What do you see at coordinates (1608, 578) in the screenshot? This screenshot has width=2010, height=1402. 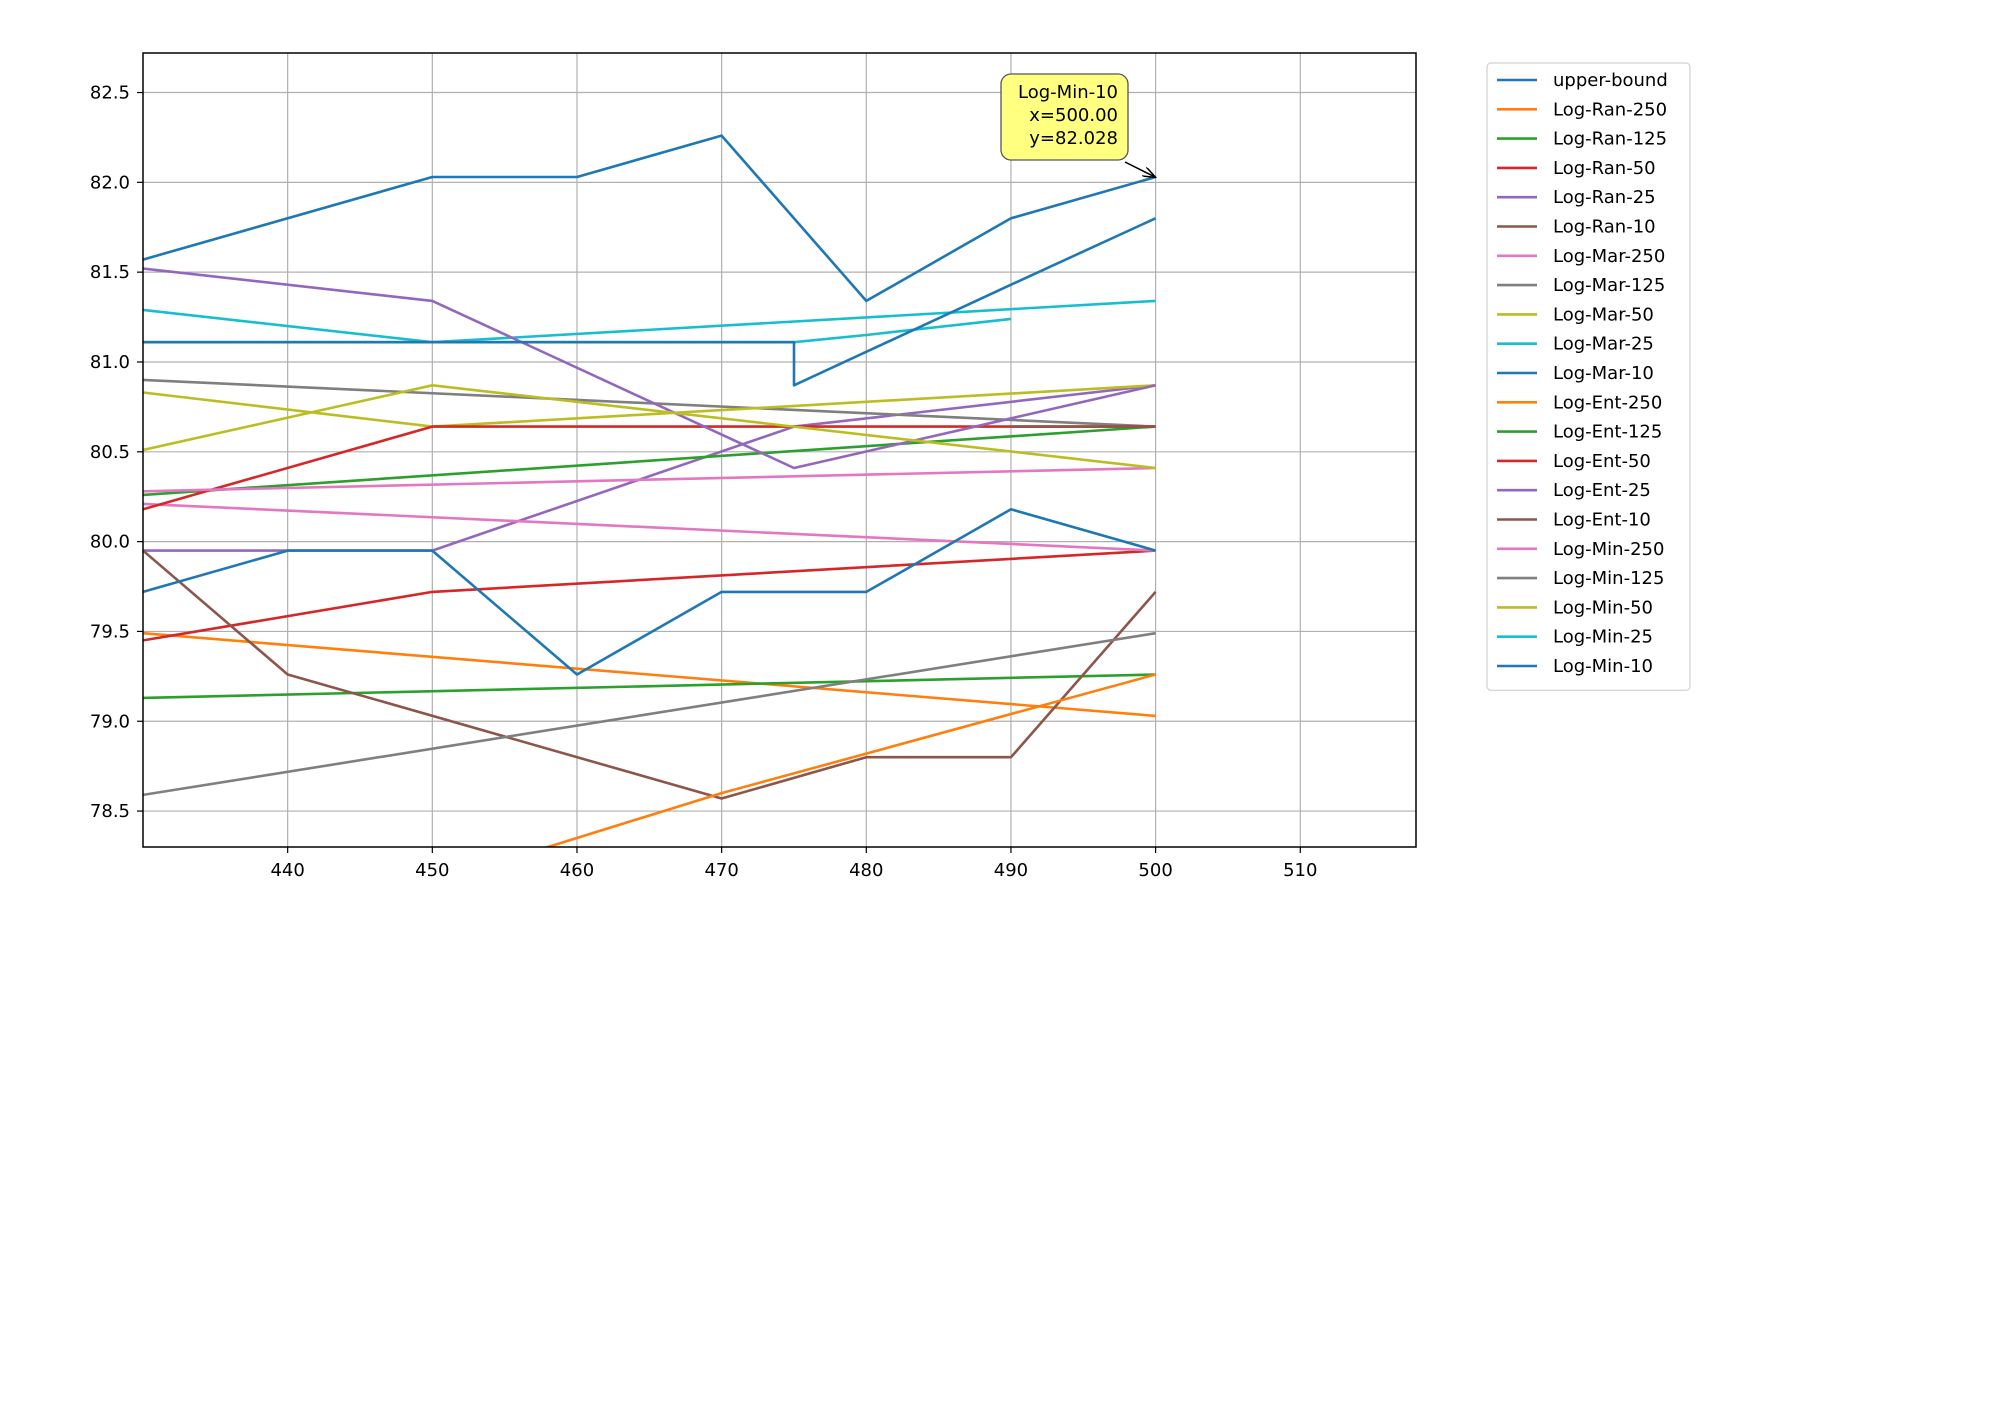 I see `legend-label: Log-Min-125` at bounding box center [1608, 578].